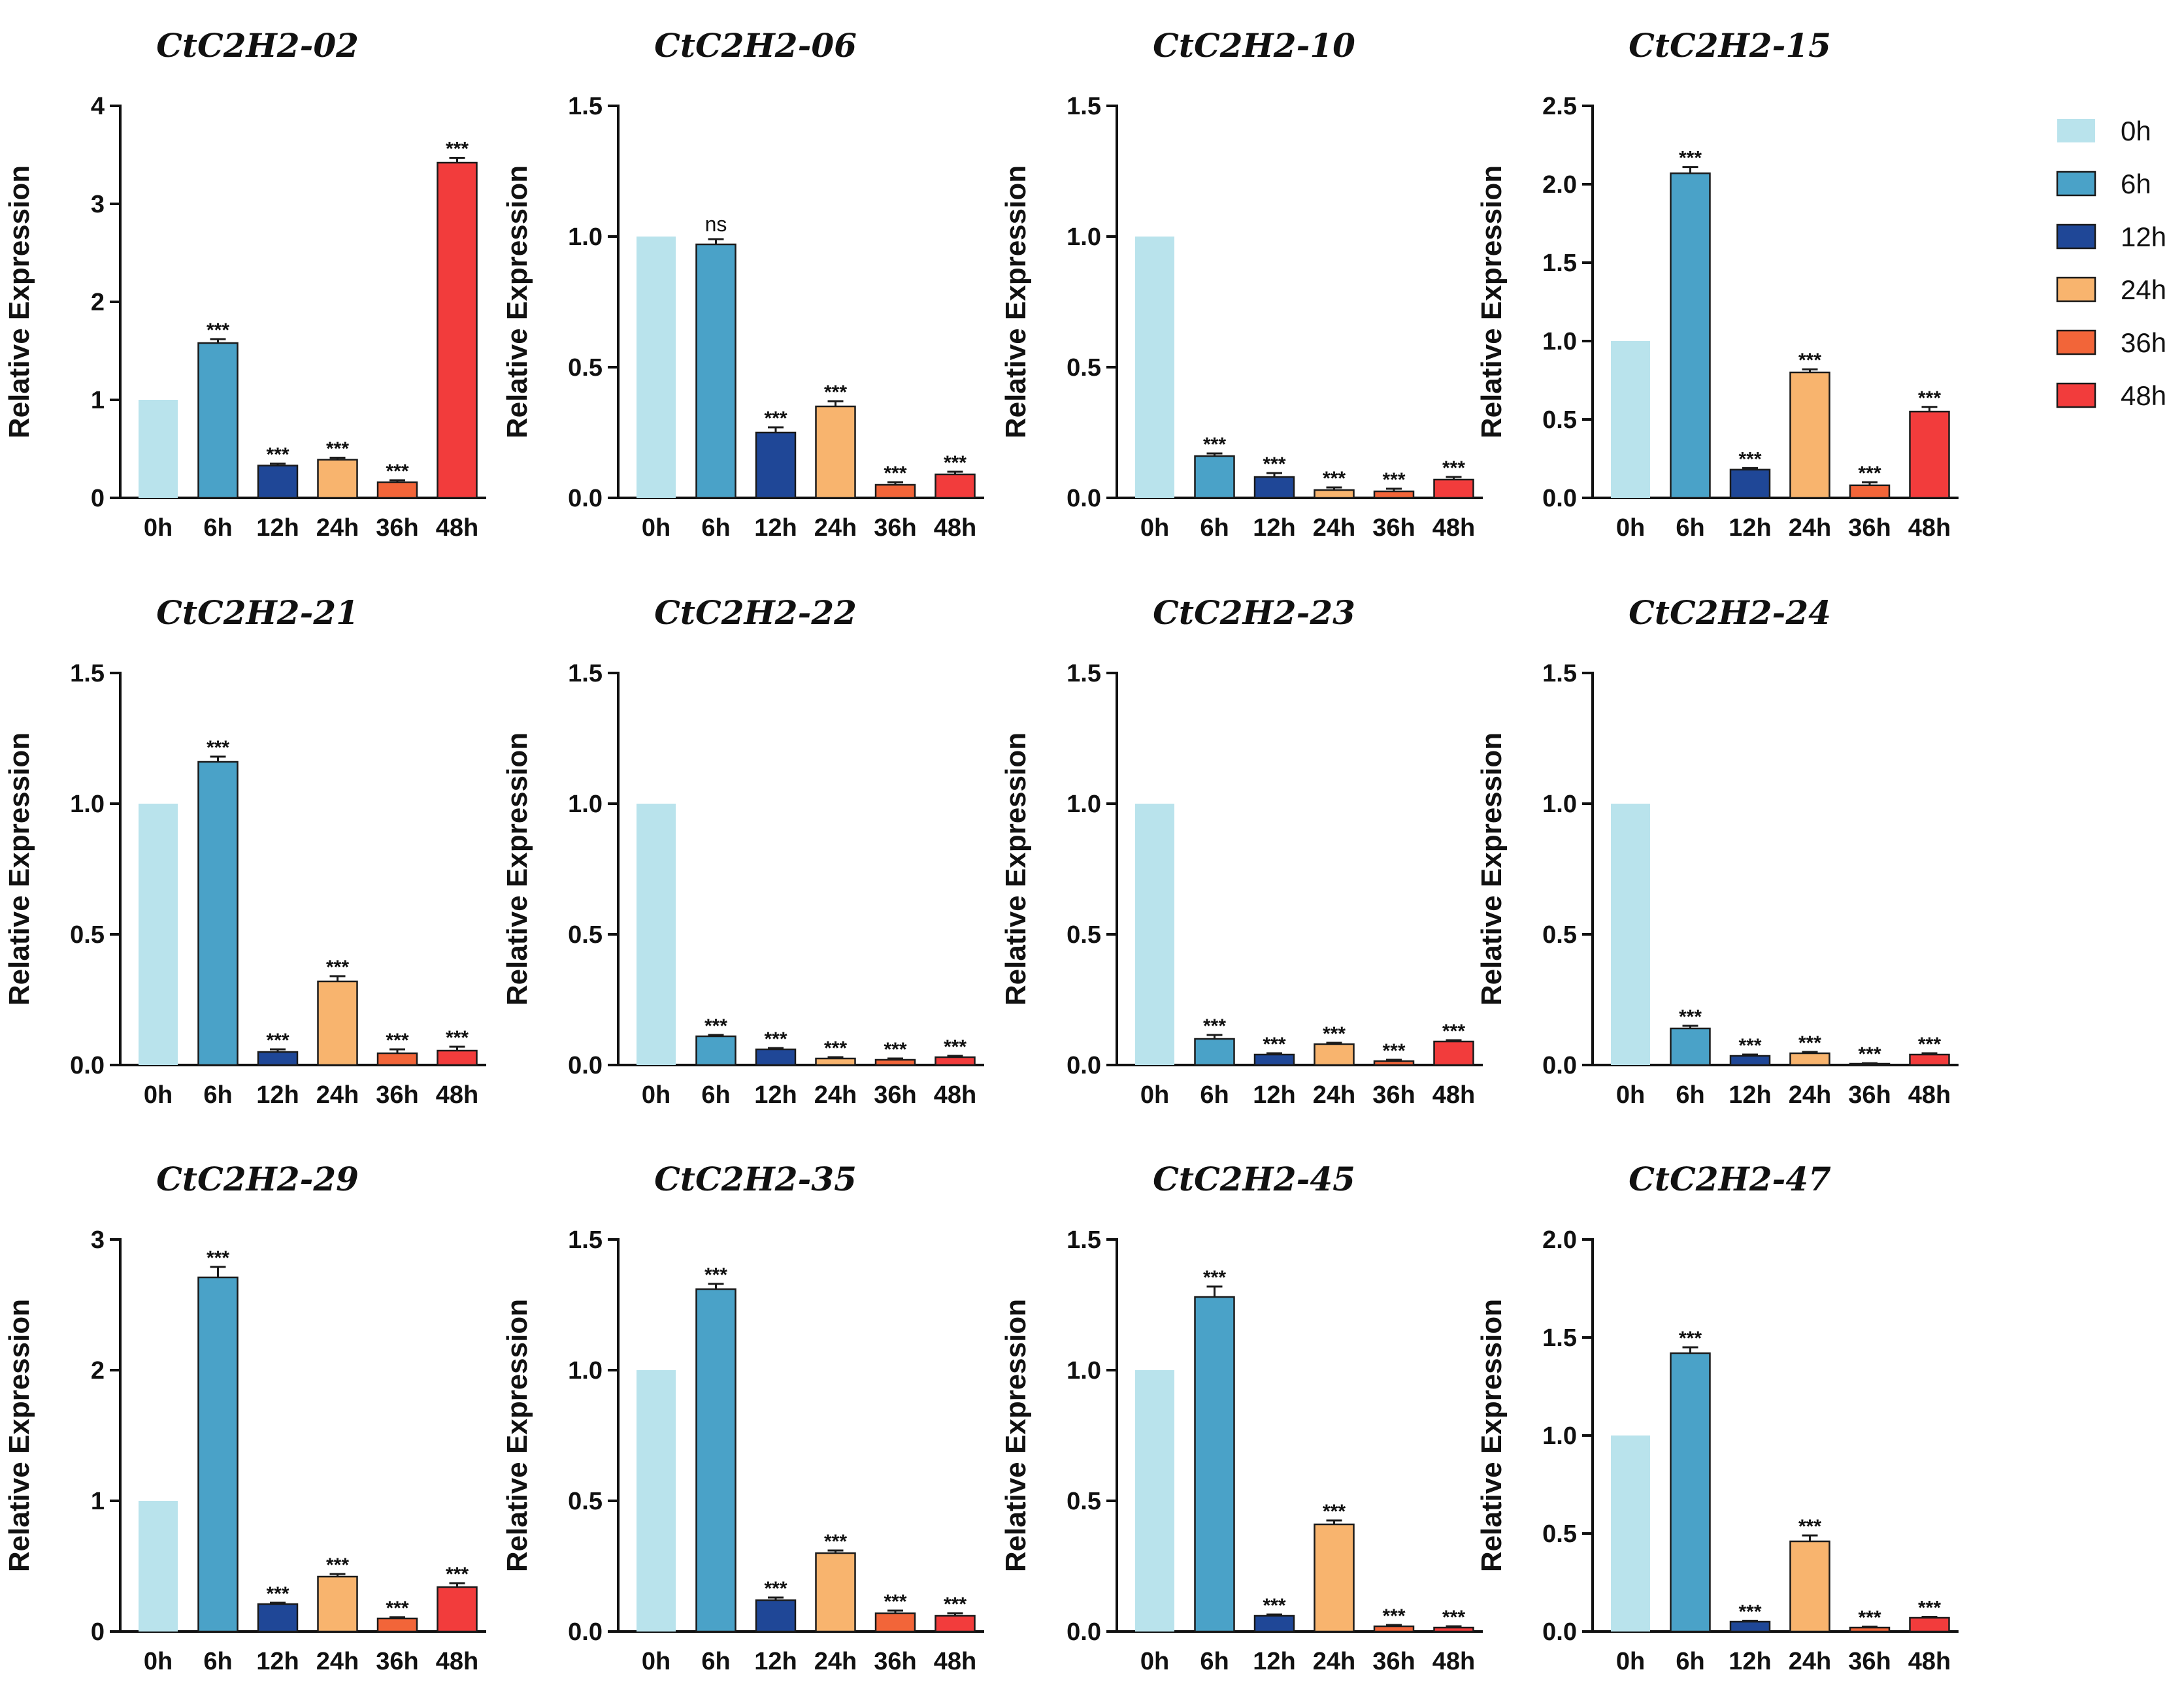 The width and height of the screenshot is (2184, 1706). Describe the element at coordinates (2076, 184) in the screenshot. I see `legend-swatch-6h` at that location.